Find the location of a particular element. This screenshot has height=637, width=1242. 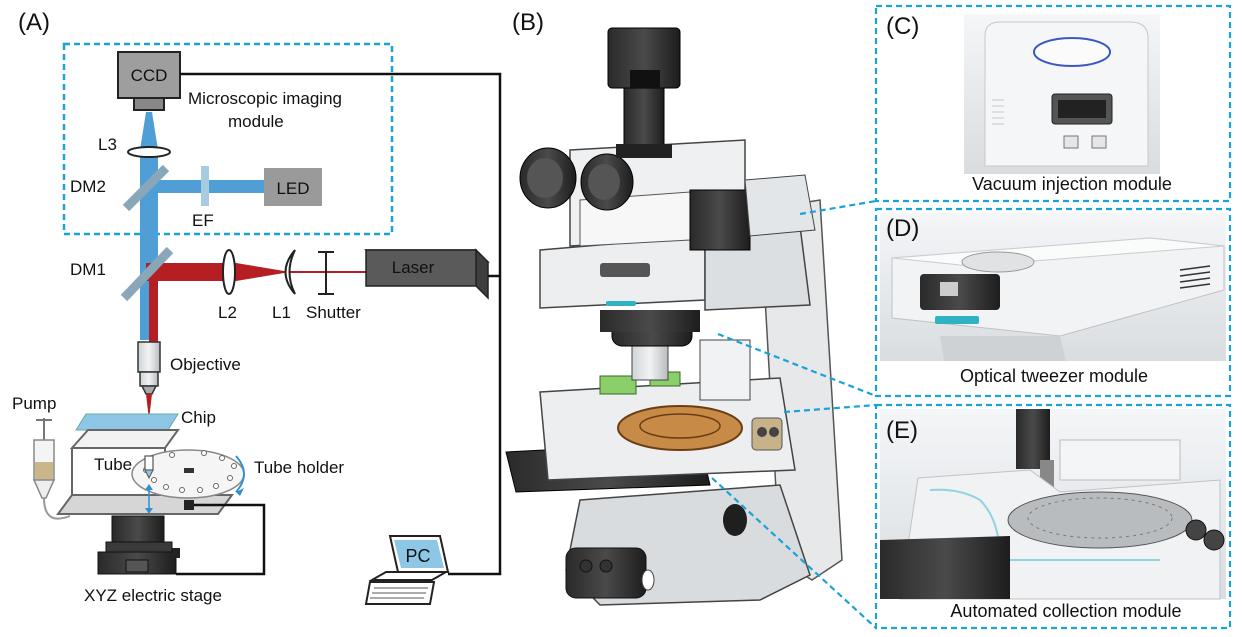

pc-label: PC is located at coordinates (417, 556).